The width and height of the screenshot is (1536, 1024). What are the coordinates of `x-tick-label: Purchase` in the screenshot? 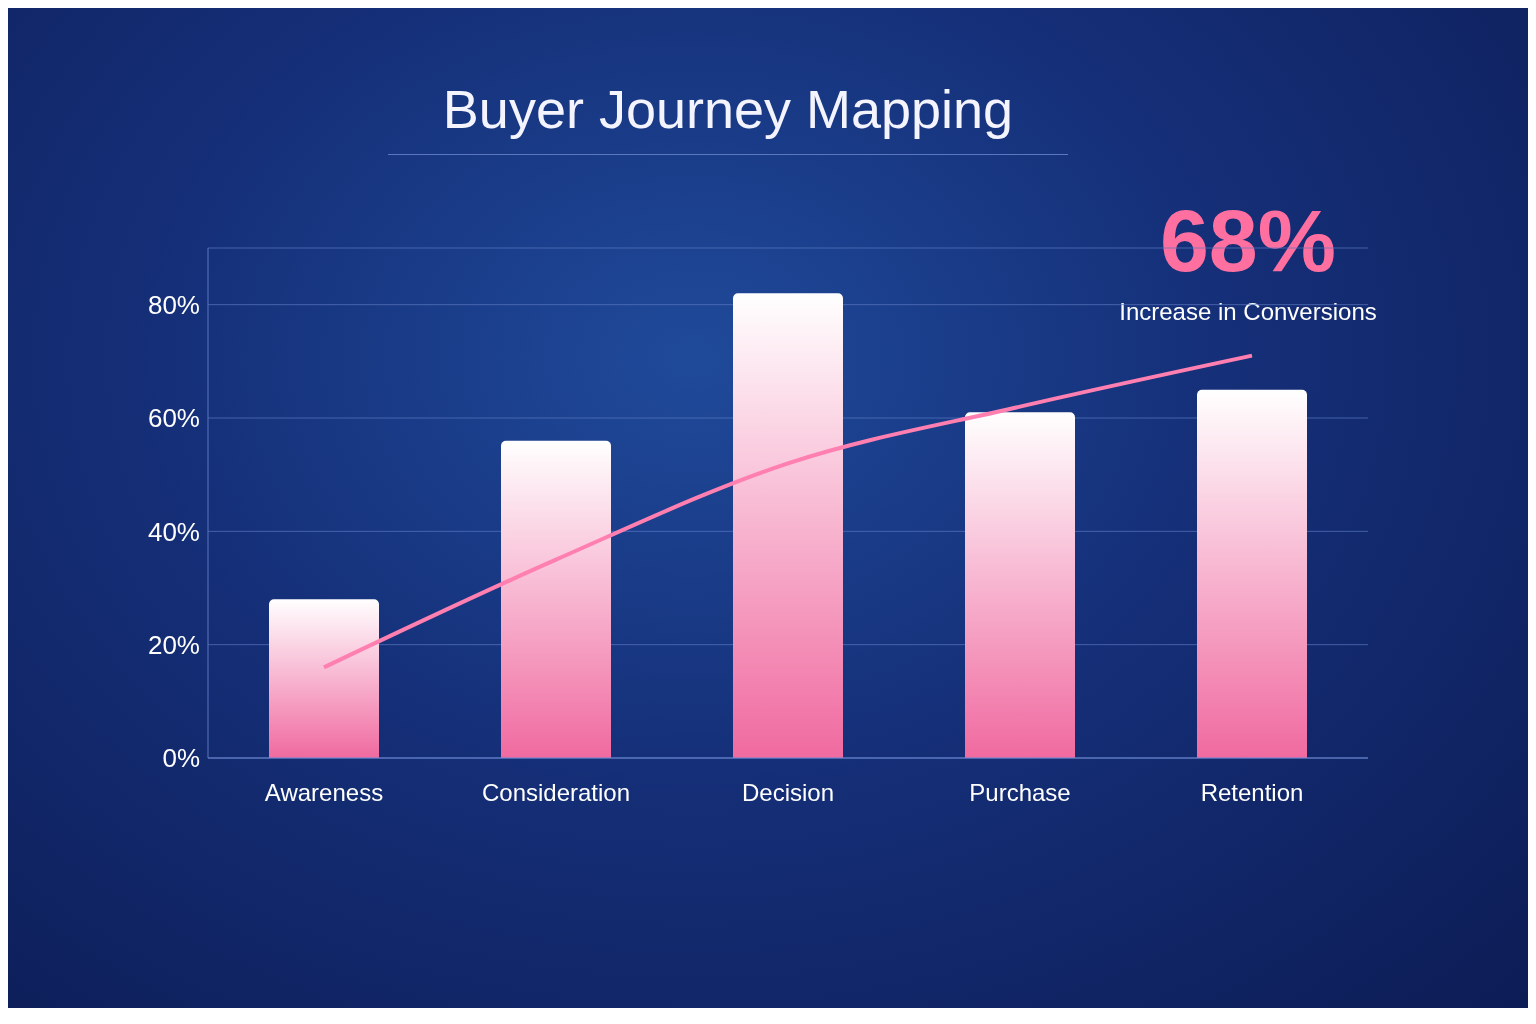 It's located at (1020, 793).